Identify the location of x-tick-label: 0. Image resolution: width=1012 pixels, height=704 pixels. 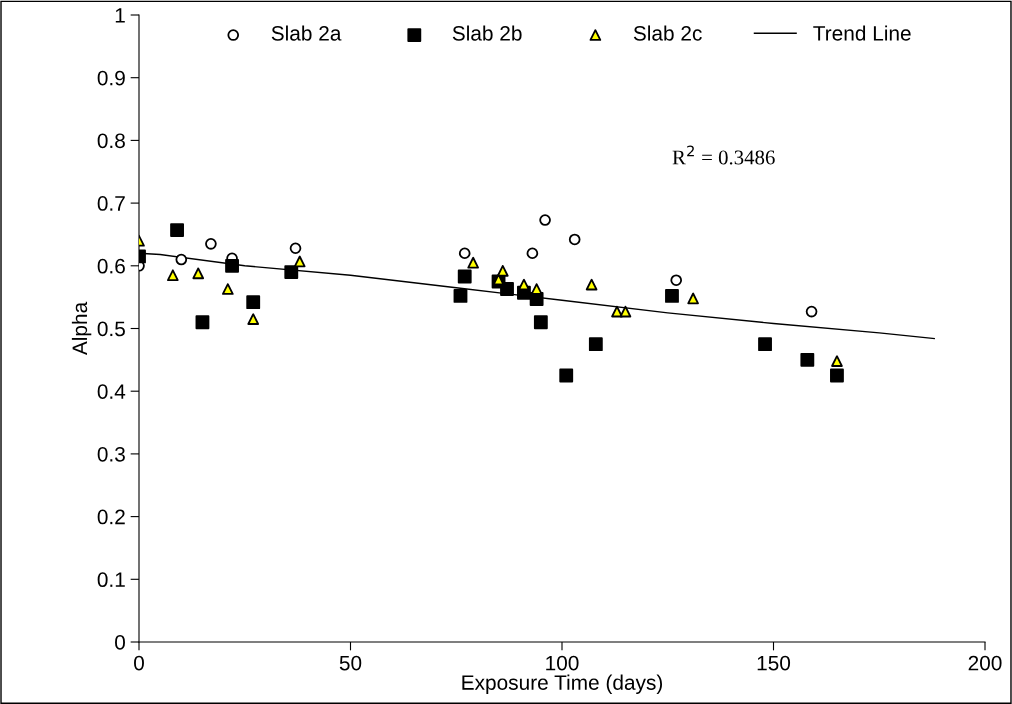
(139, 663).